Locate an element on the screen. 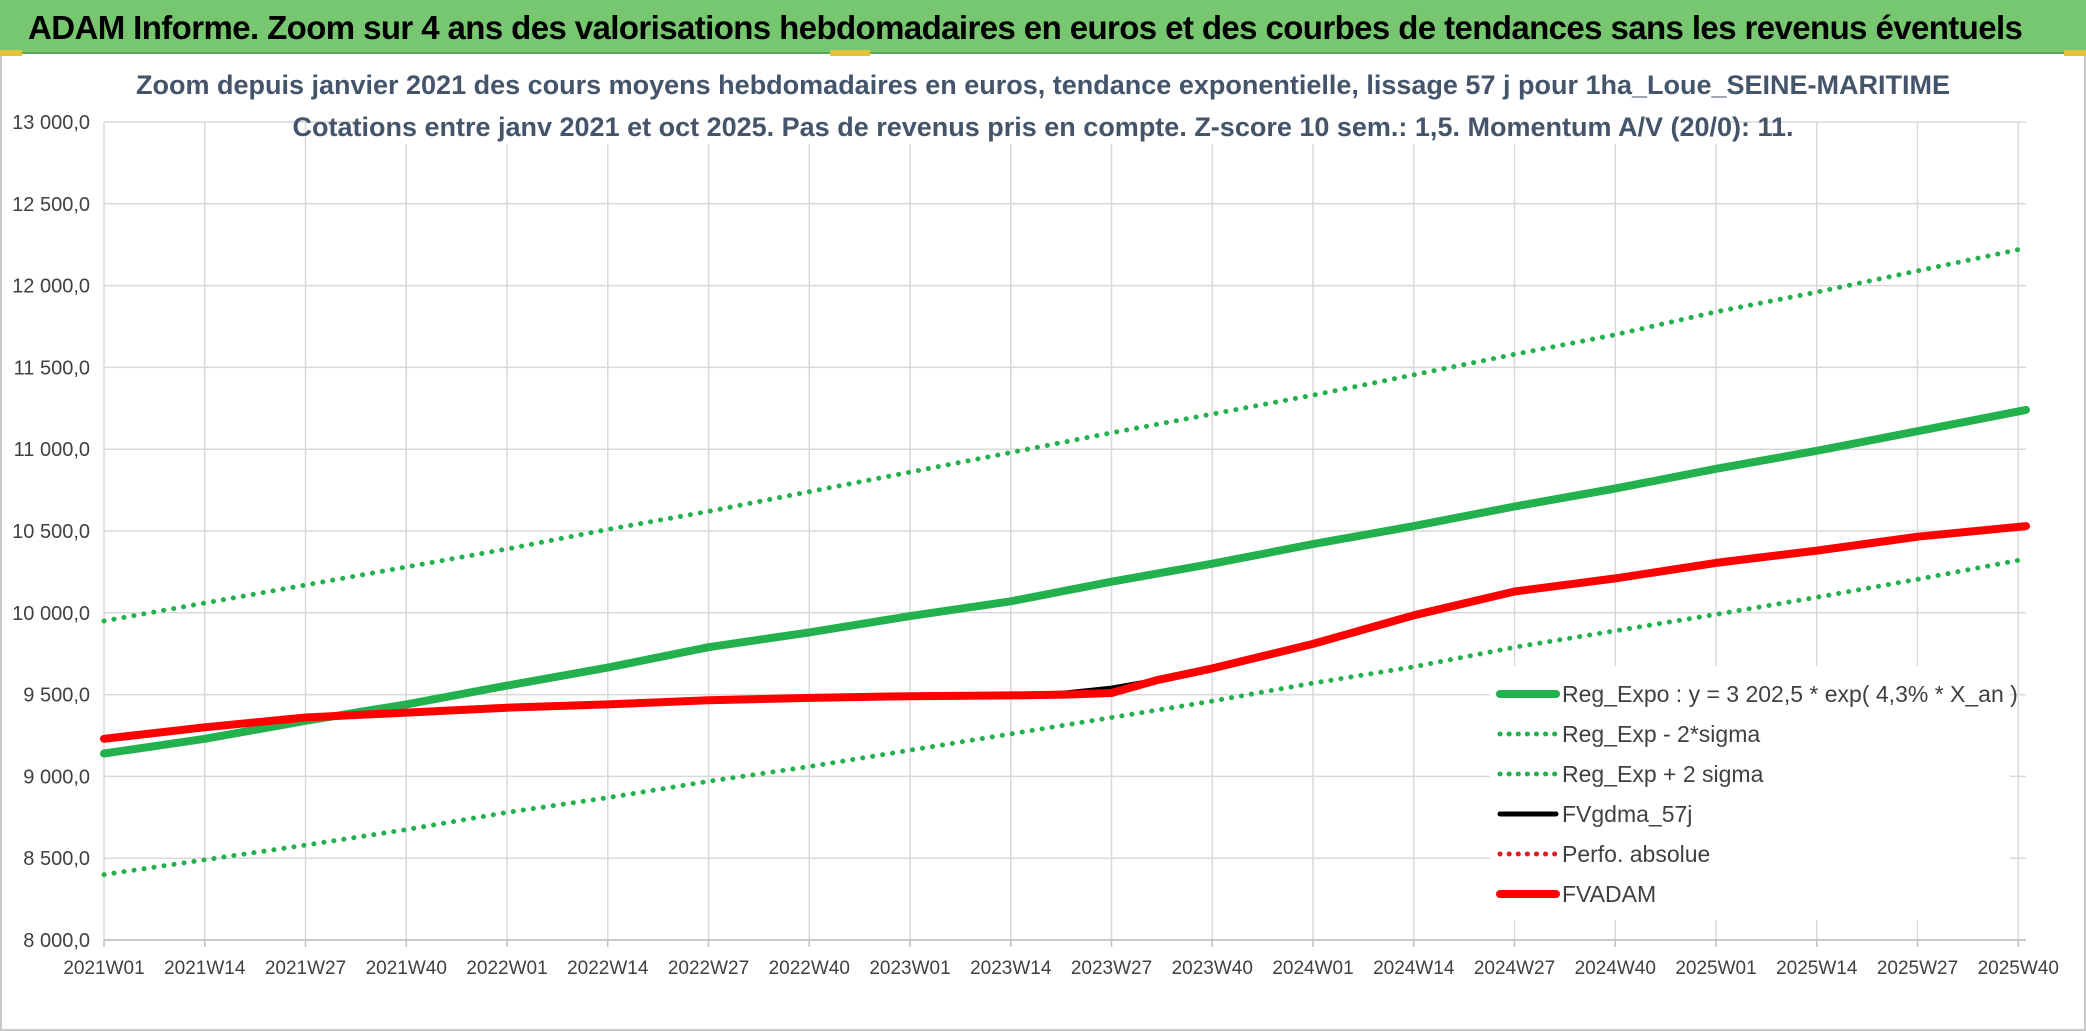 The height and width of the screenshot is (1031, 2086). x-tick-label: 2024W40 is located at coordinates (1615, 968).